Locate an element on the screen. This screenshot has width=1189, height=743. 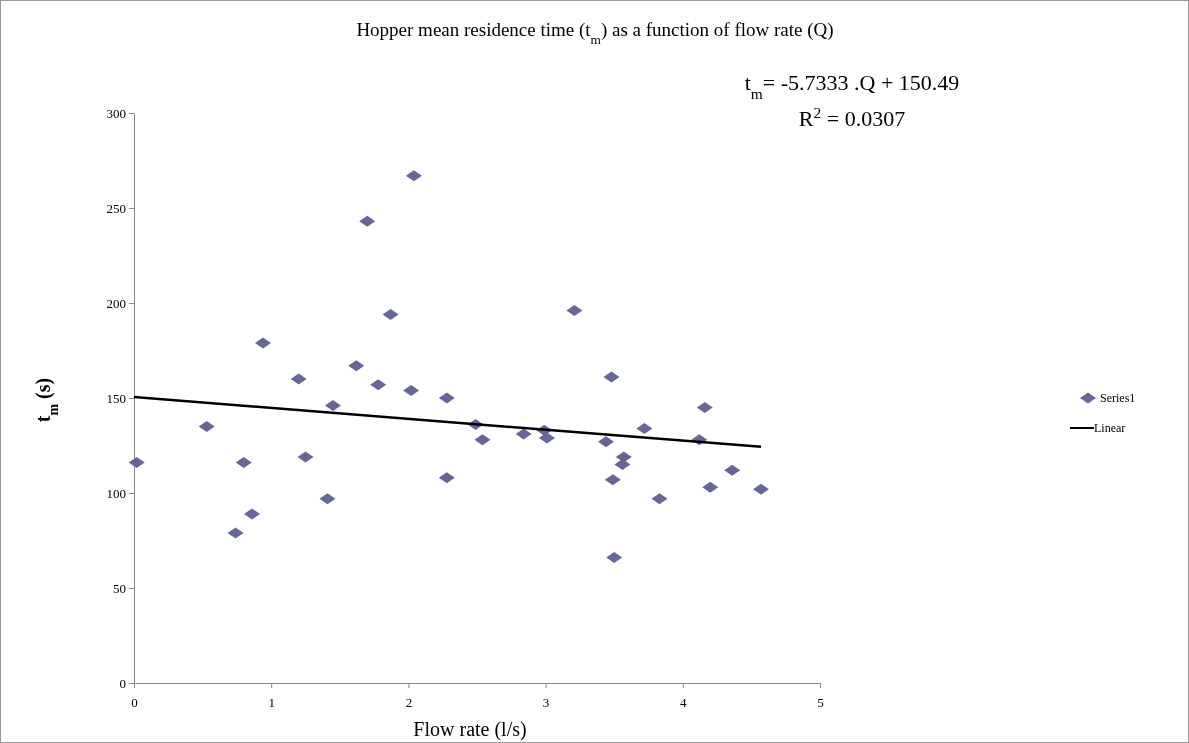
annotation: R$^{2}$ = 0.0307 is located at coordinates (852, 117).